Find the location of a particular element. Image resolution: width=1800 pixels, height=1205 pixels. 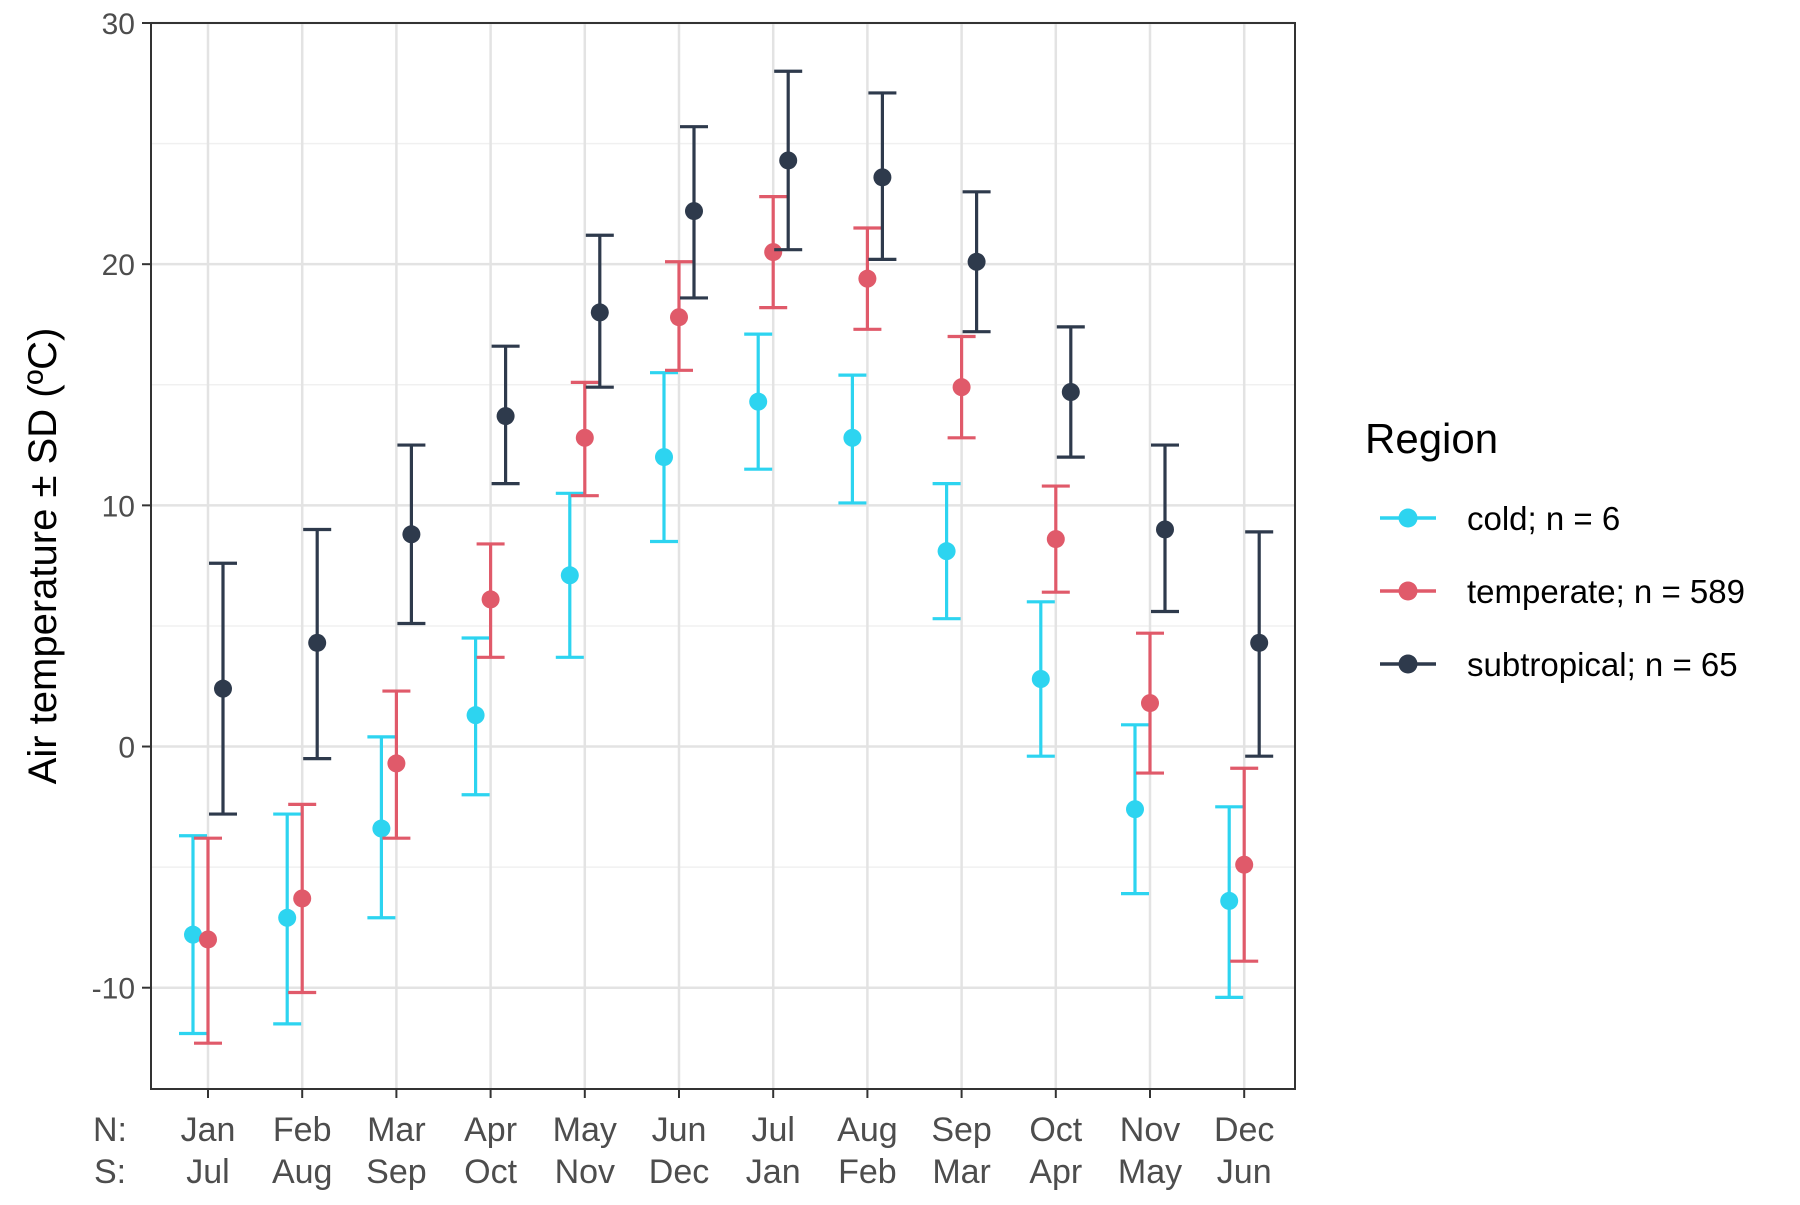

x-tick-label-north: Nov is located at coordinates (1150, 1130).